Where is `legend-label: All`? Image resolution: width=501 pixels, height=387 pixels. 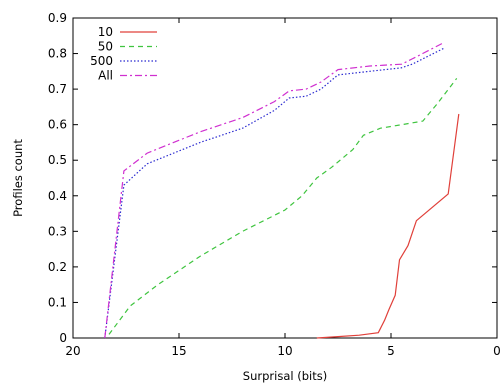 legend-label: All is located at coordinates (105, 76).